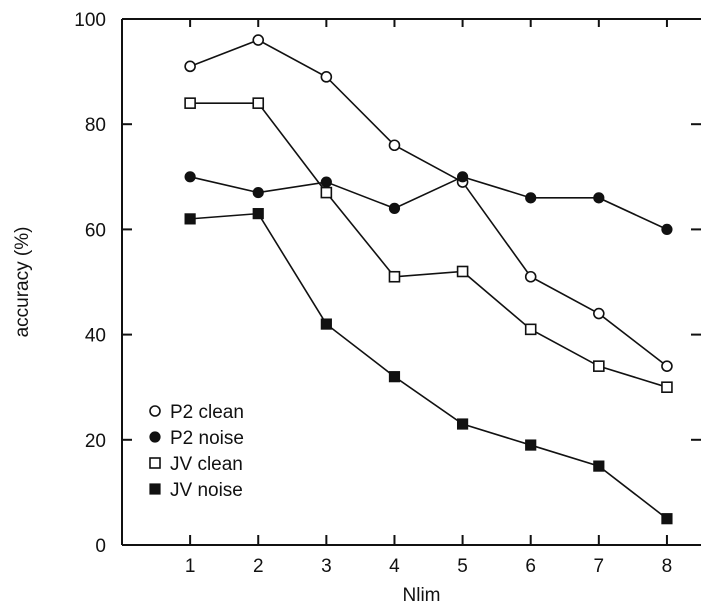 The image size is (701, 607). Describe the element at coordinates (258, 566) in the screenshot. I see `x-tick-label: 2` at that location.